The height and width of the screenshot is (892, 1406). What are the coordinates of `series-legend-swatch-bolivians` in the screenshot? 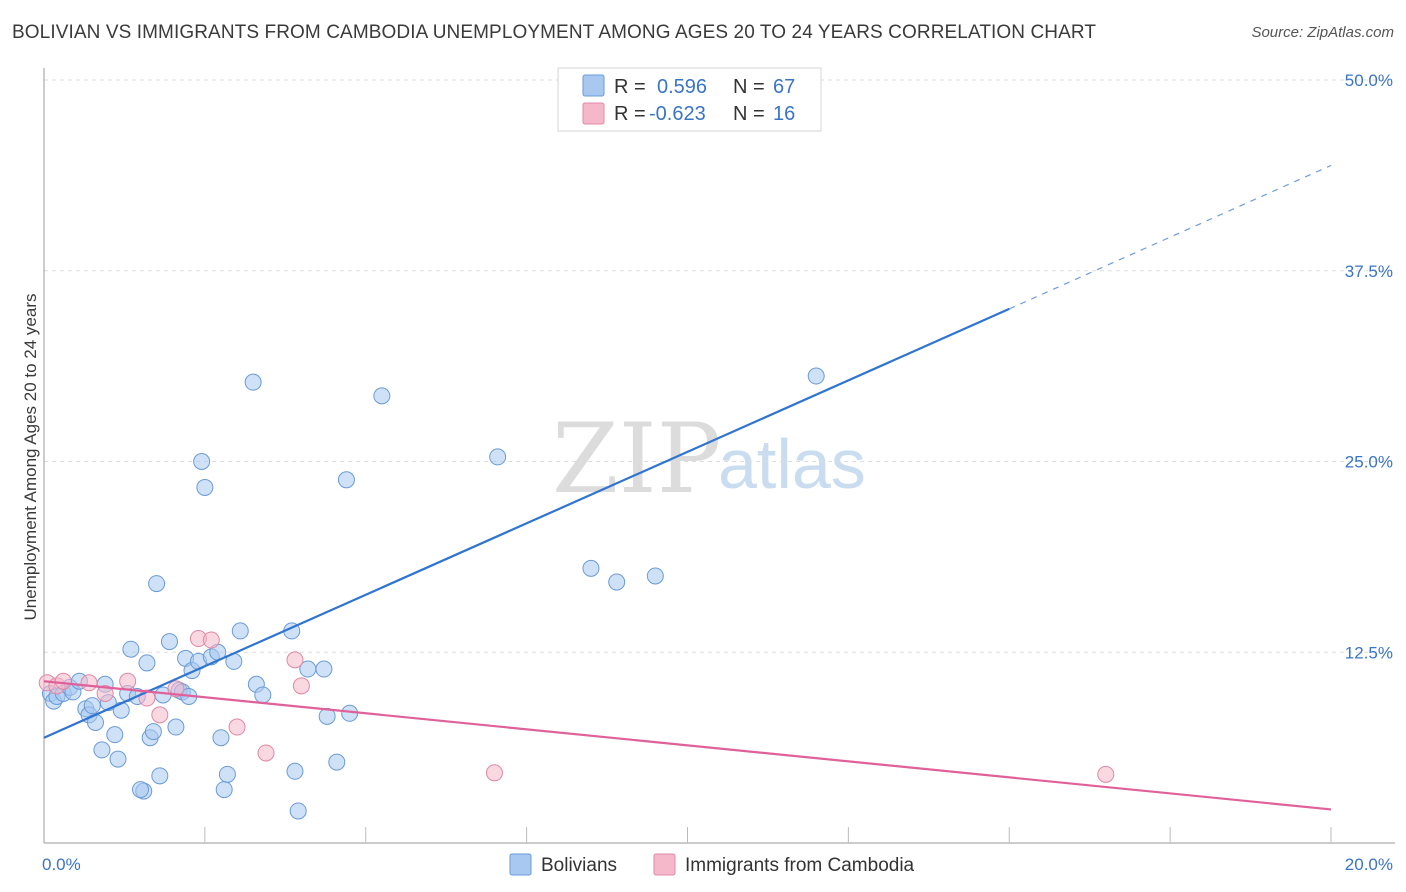 It's located at (520, 864).